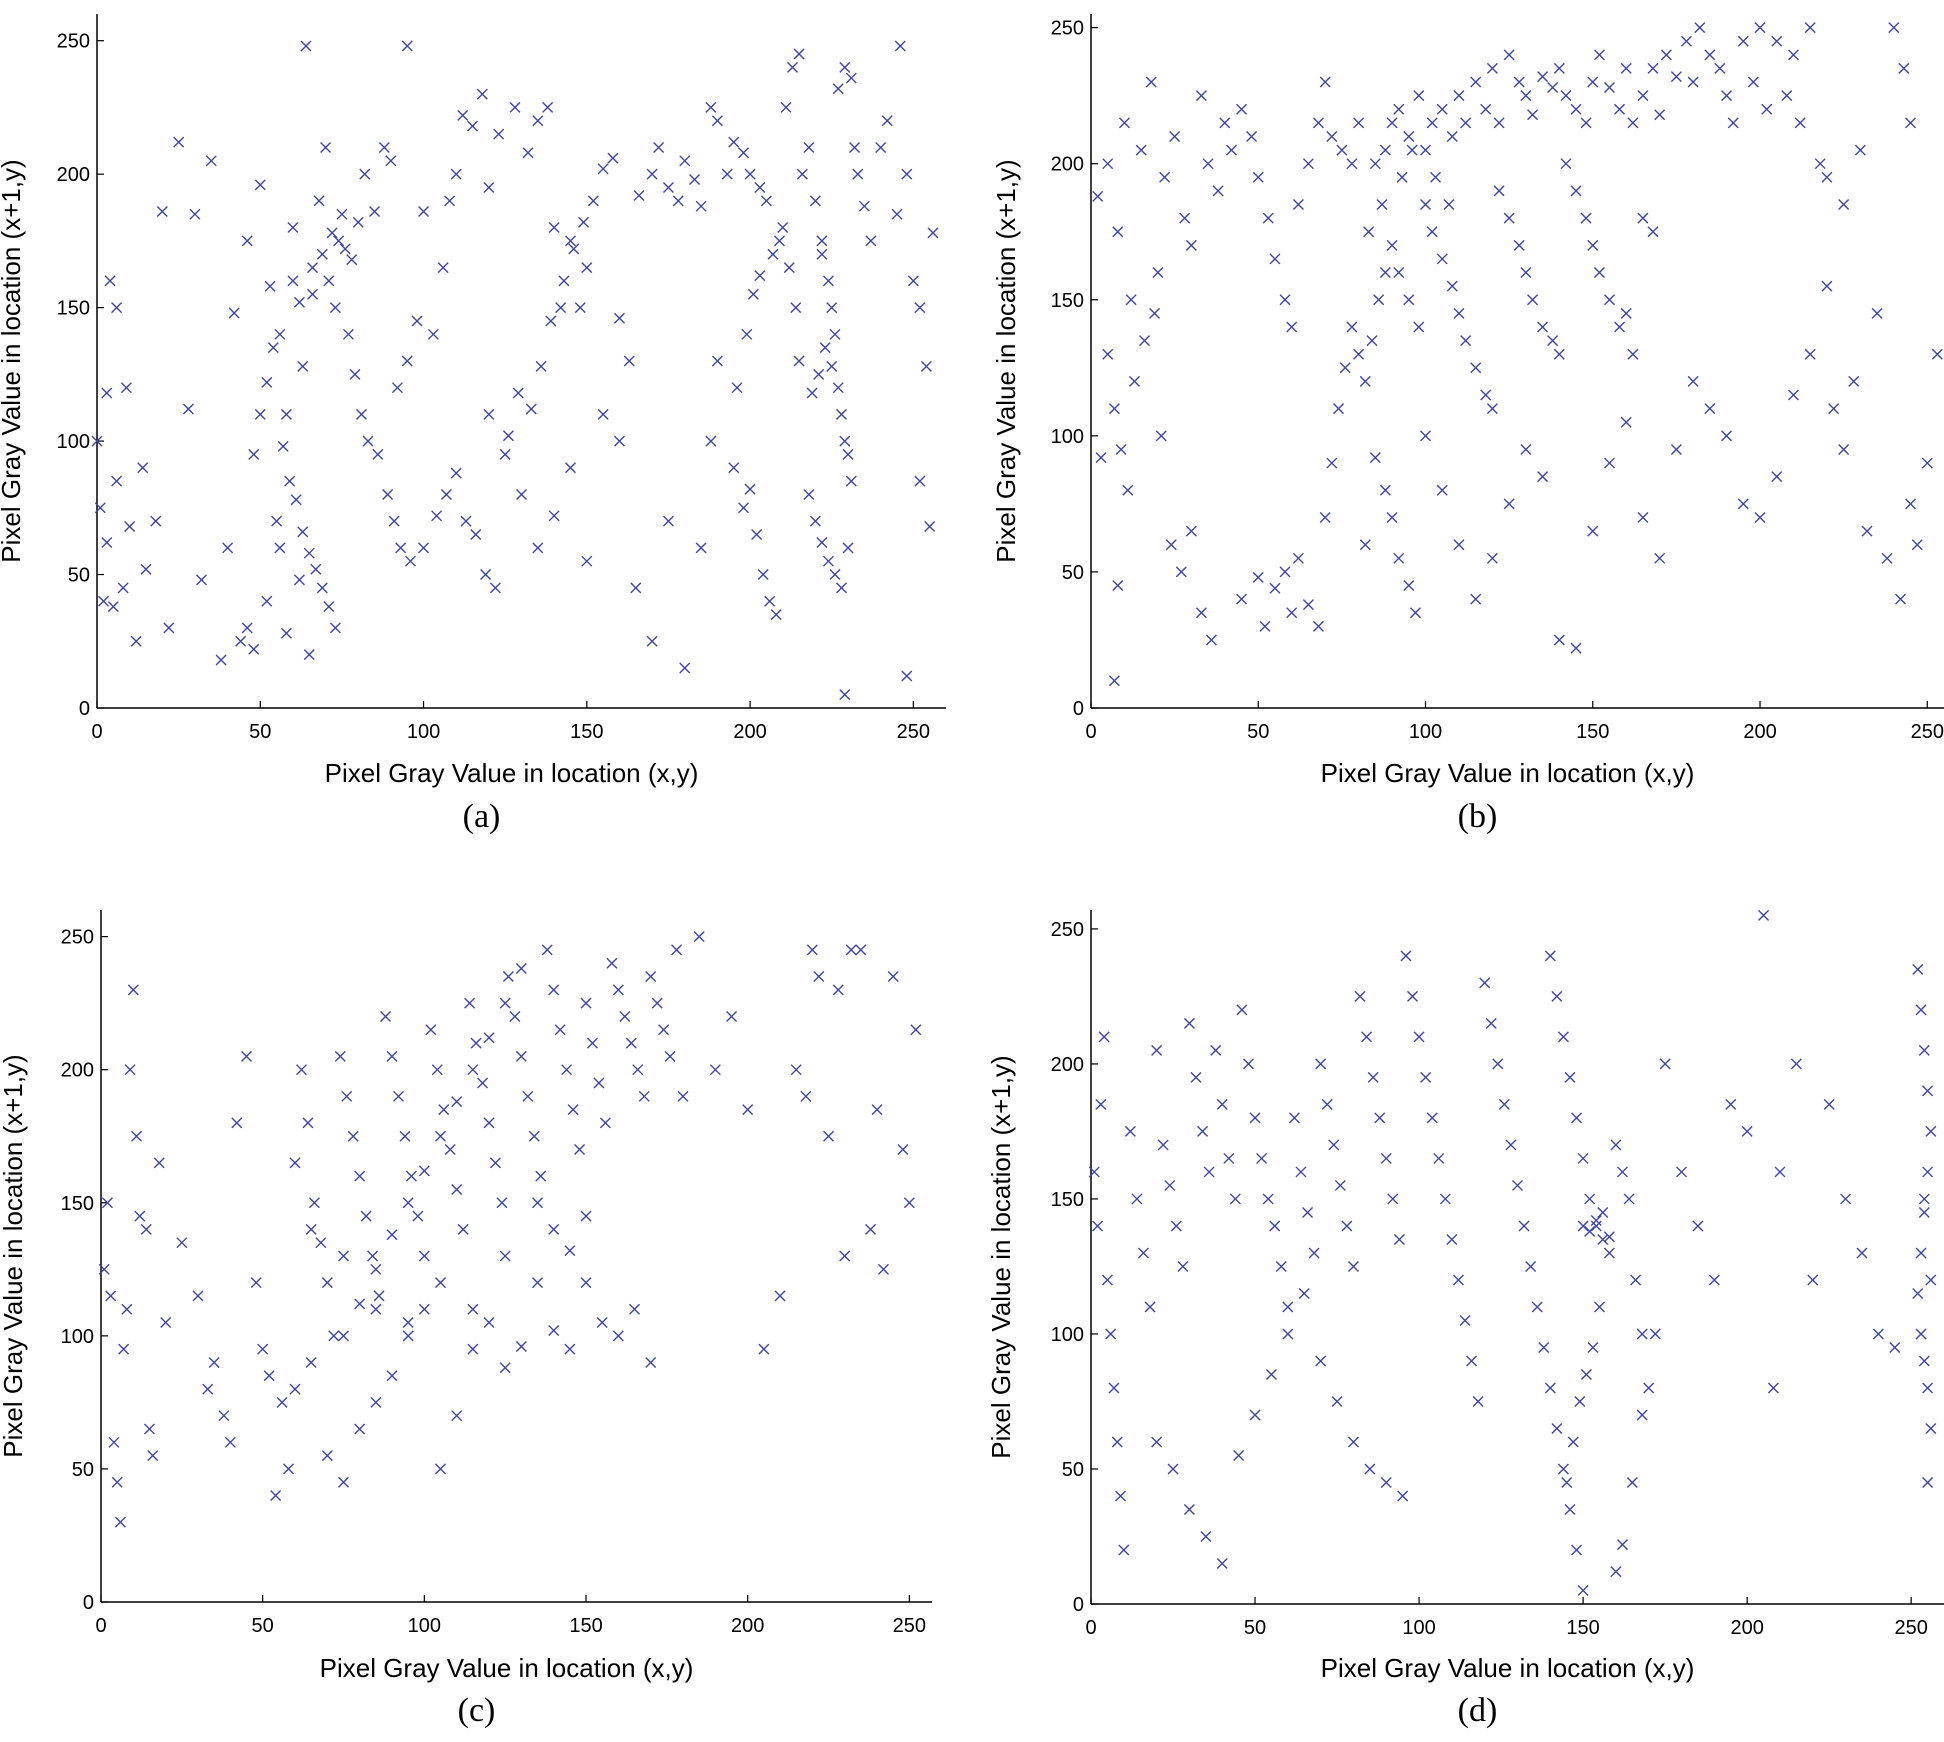 The height and width of the screenshot is (1742, 1944). Describe the element at coordinates (73, 309) in the screenshot. I see `panel-a-y-tick-label: 150` at that location.